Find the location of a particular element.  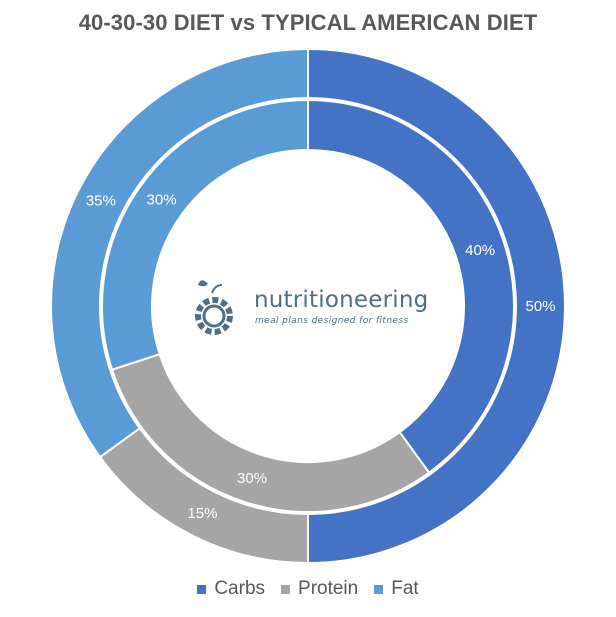

legend-label-protein: Protein is located at coordinates (328, 588).